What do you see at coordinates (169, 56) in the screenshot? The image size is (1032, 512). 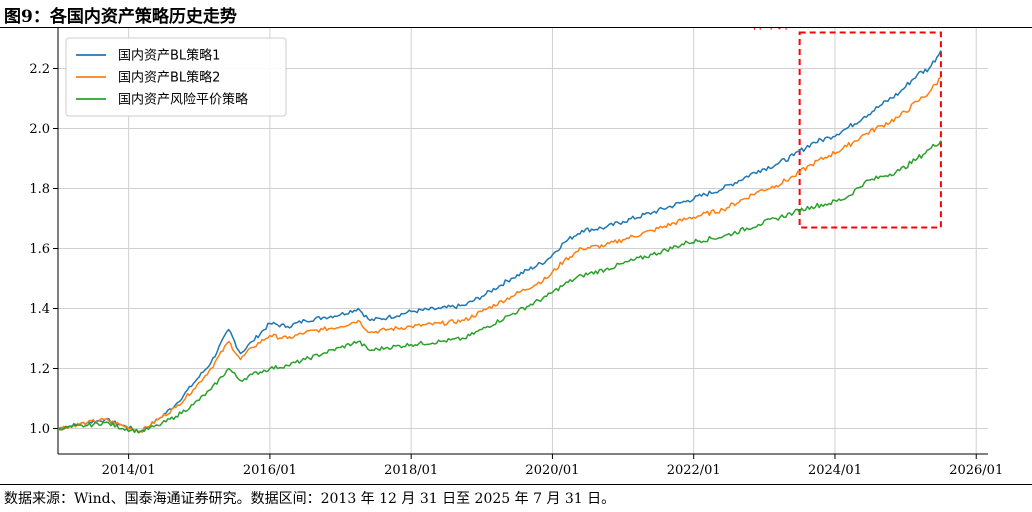 I see `legend-label: 国内资产BL策略1` at bounding box center [169, 56].